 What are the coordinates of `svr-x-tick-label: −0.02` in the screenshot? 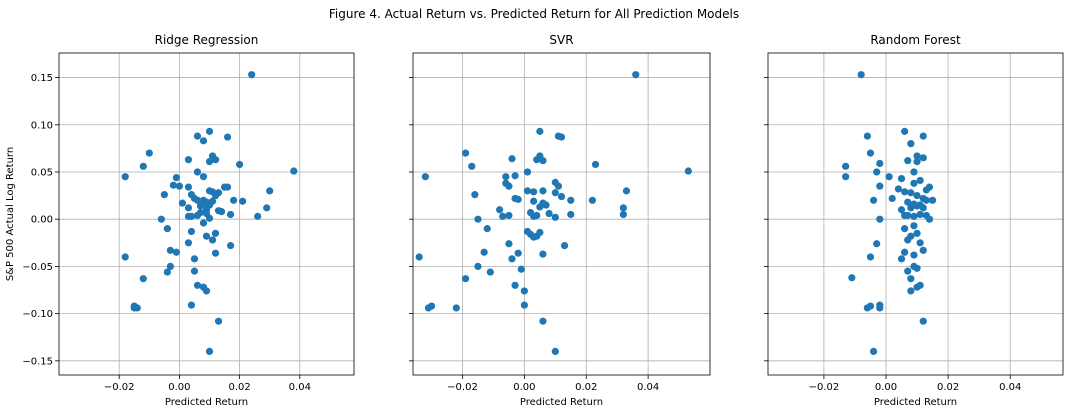 It's located at (462, 387).